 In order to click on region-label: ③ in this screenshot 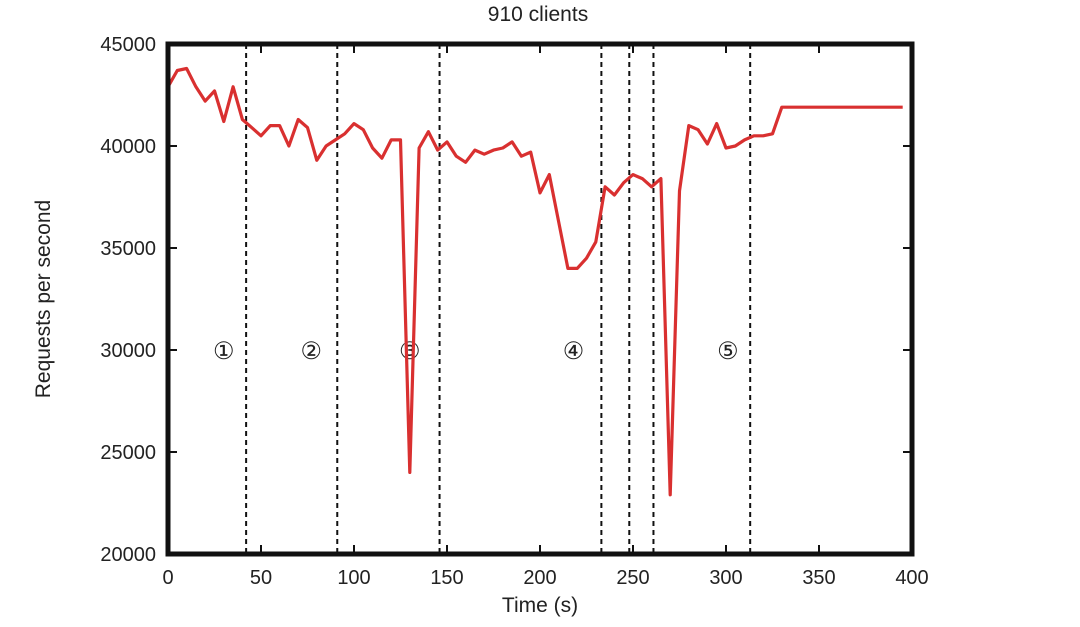, I will do `click(410, 351)`.